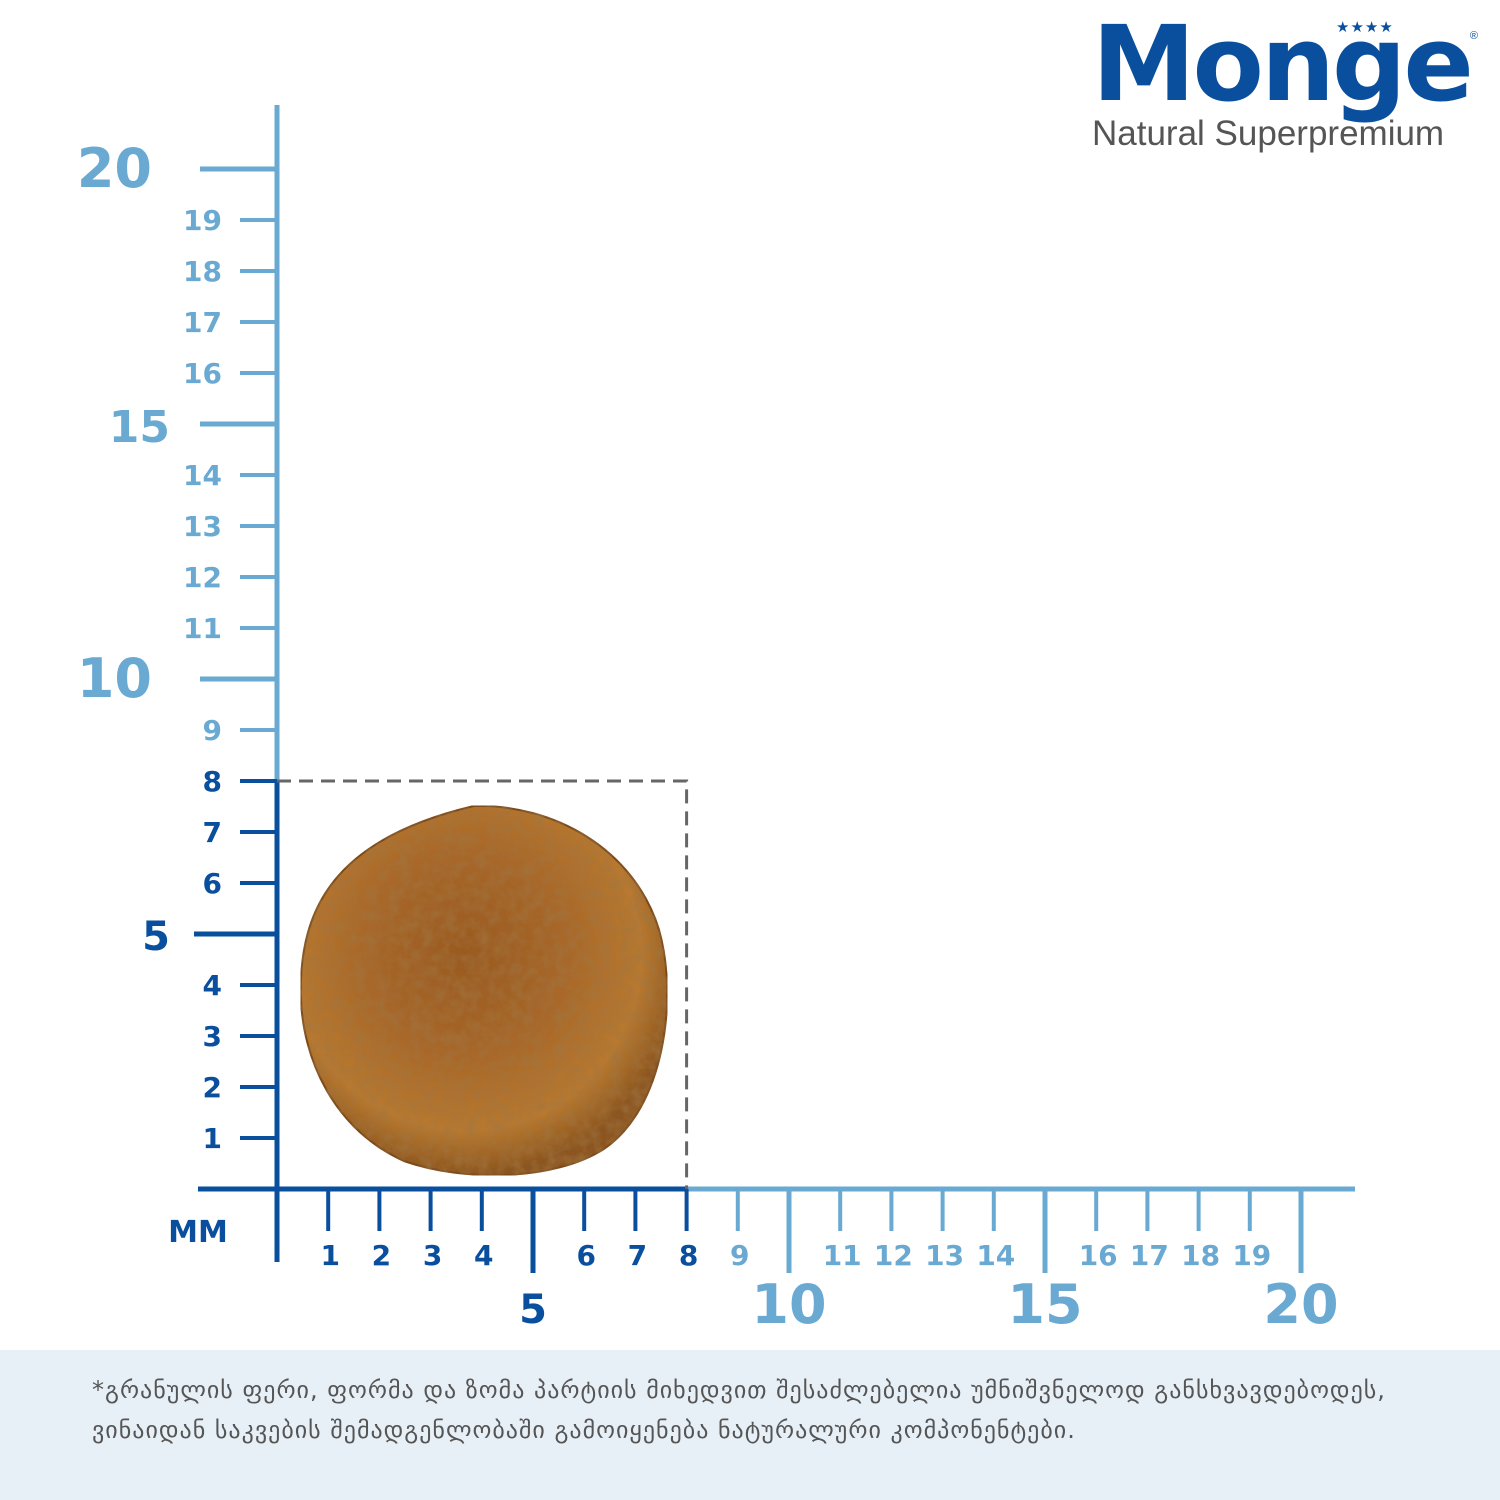 The width and height of the screenshot is (1500, 1500). Describe the element at coordinates (212, 985) in the screenshot. I see `y-minor-tick-label: 4` at that location.